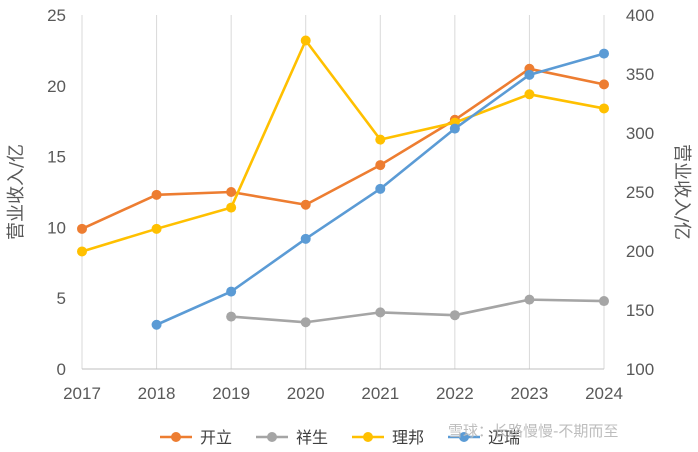 The image size is (698, 452). What do you see at coordinates (231, 316) in the screenshot?
I see `point-祥生-2019` at bounding box center [231, 316].